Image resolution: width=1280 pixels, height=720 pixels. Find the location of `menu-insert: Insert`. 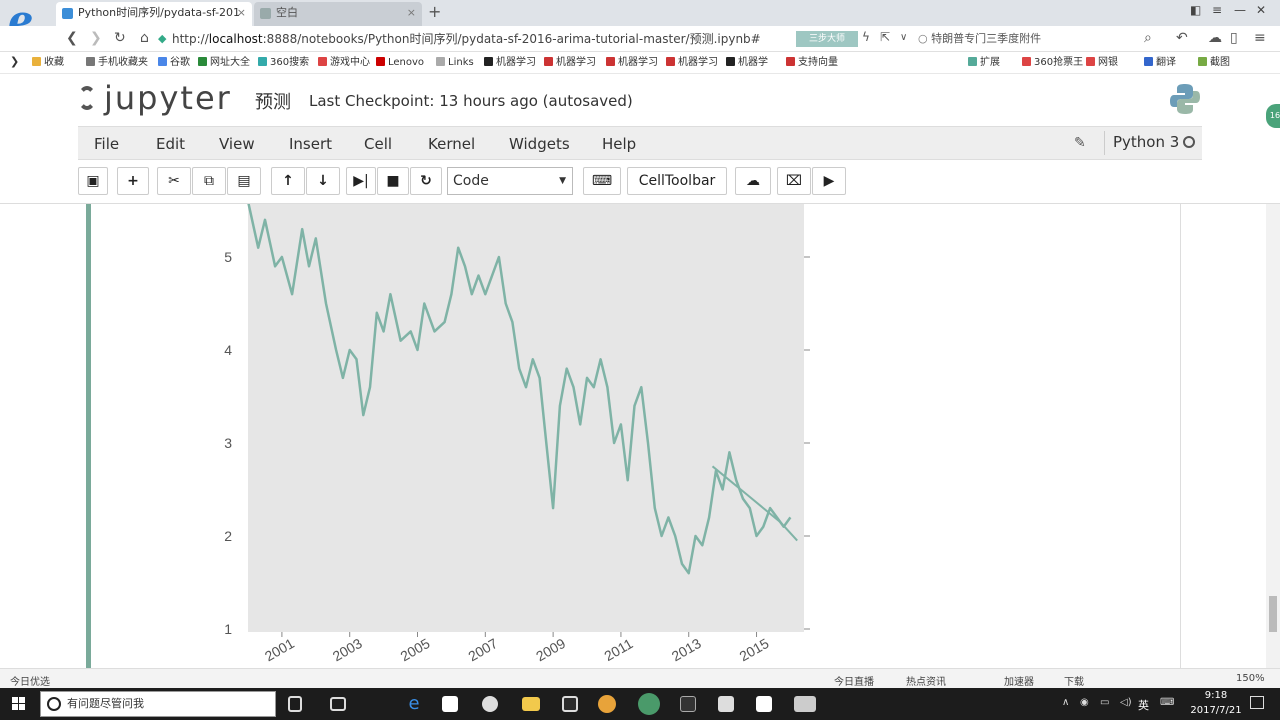

menu-insert: Insert is located at coordinates (311, 144).